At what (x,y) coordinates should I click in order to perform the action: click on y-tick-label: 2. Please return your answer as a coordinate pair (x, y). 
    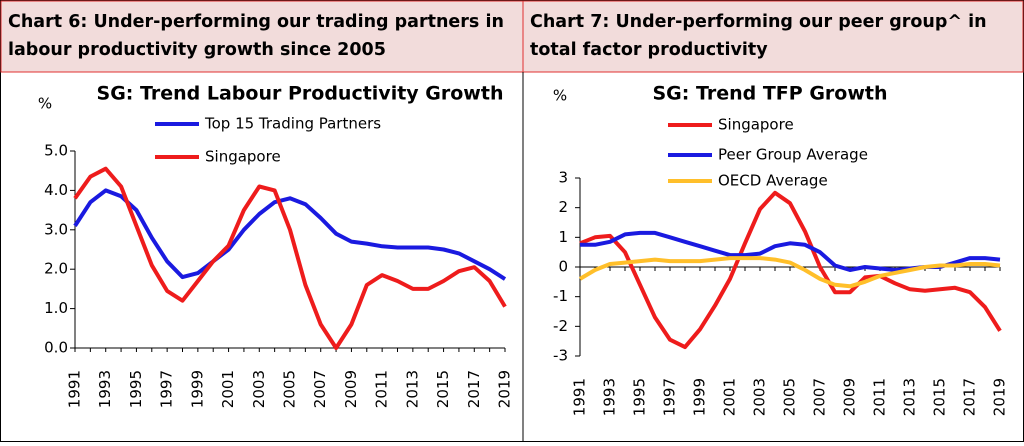
    Looking at the image, I should click on (563, 207).